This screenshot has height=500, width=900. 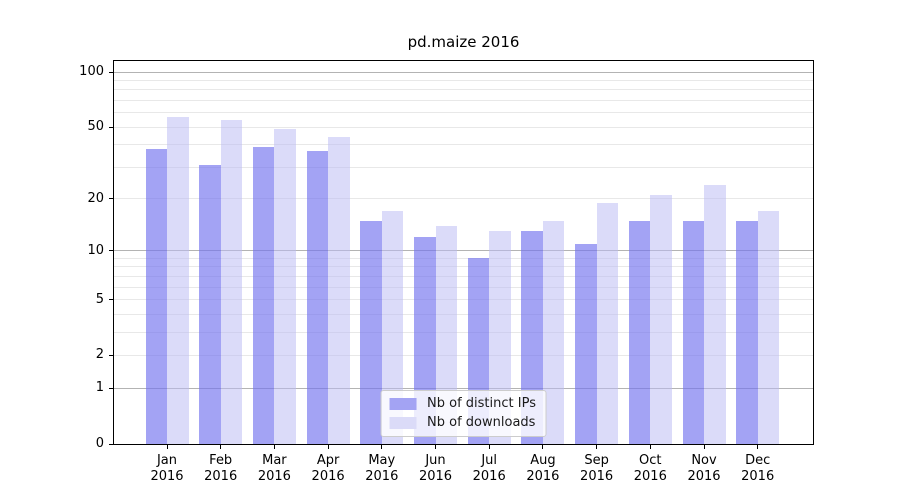 What do you see at coordinates (99, 299) in the screenshot?
I see `y-tick-label: 5` at bounding box center [99, 299].